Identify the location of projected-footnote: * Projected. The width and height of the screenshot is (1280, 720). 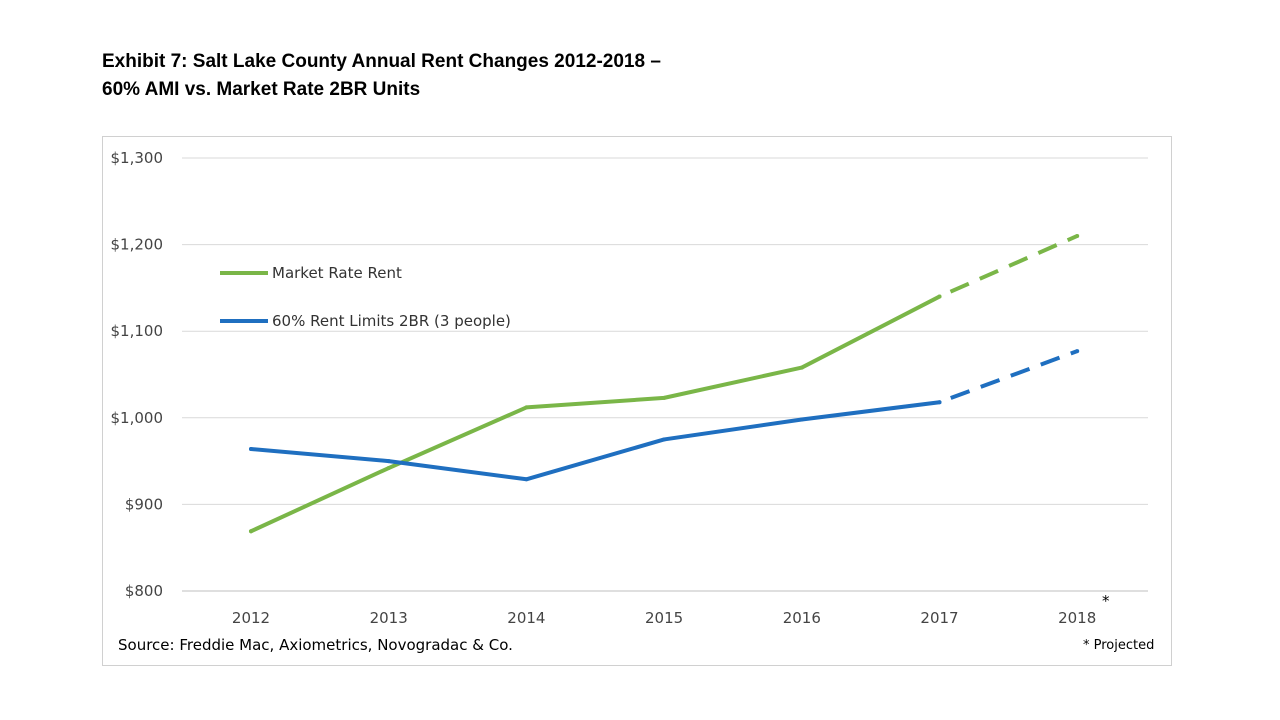
(1119, 645).